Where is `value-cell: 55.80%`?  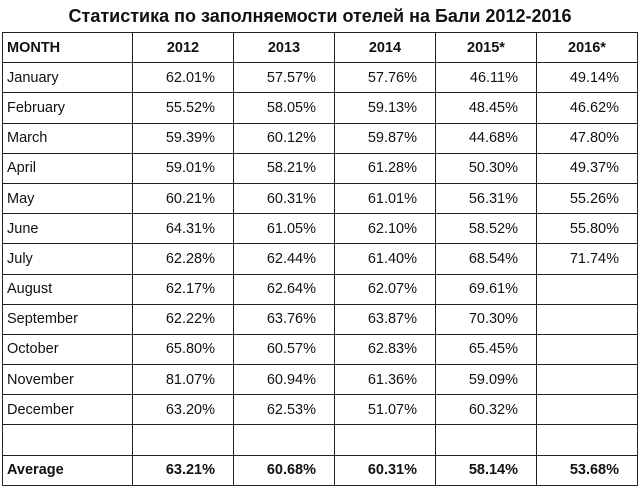 value-cell: 55.80% is located at coordinates (587, 229).